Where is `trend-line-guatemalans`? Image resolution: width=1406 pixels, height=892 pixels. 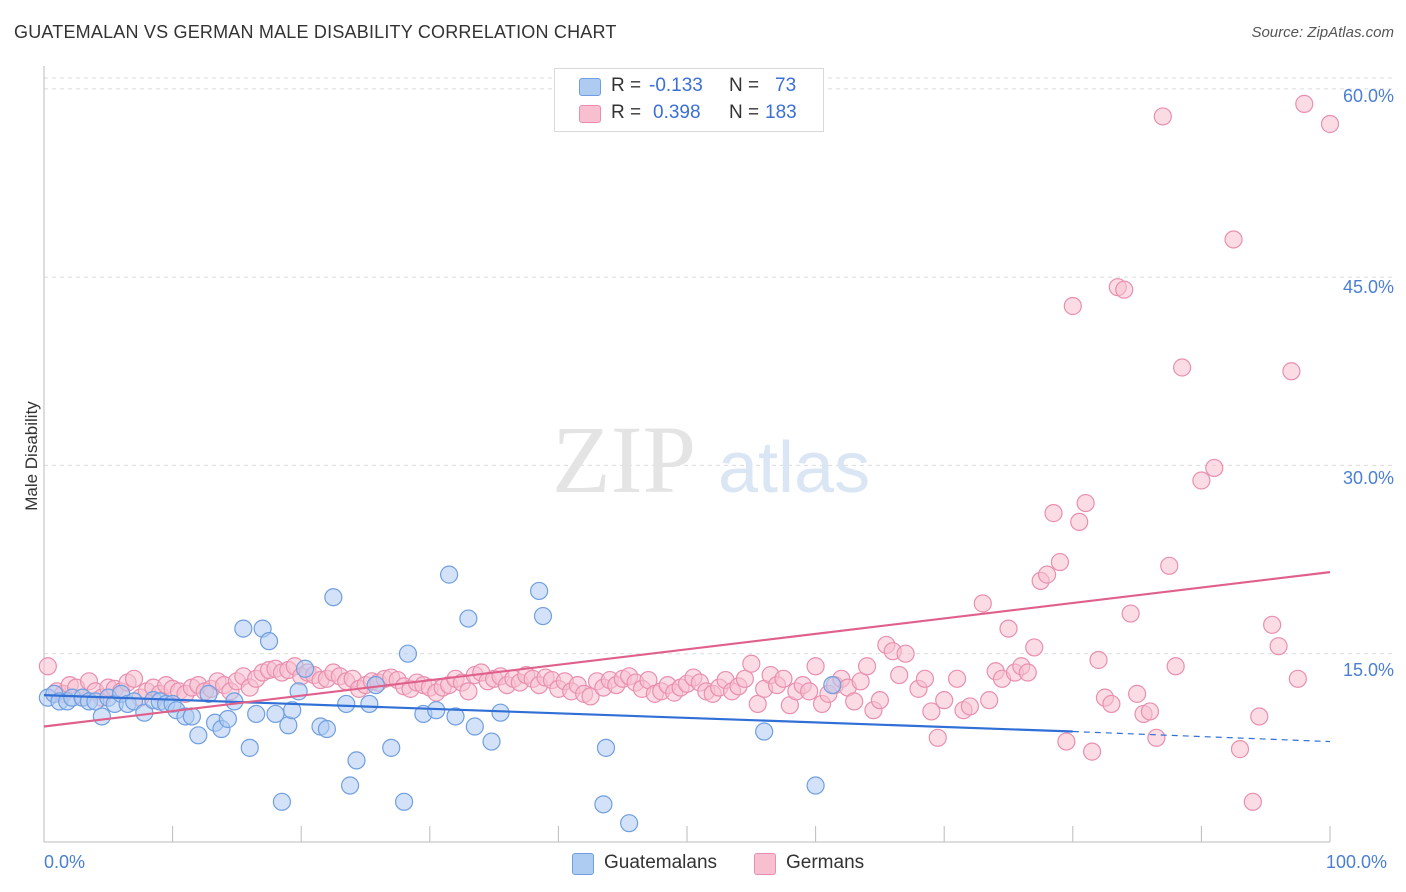 trend-line-guatemalans is located at coordinates (558, 713).